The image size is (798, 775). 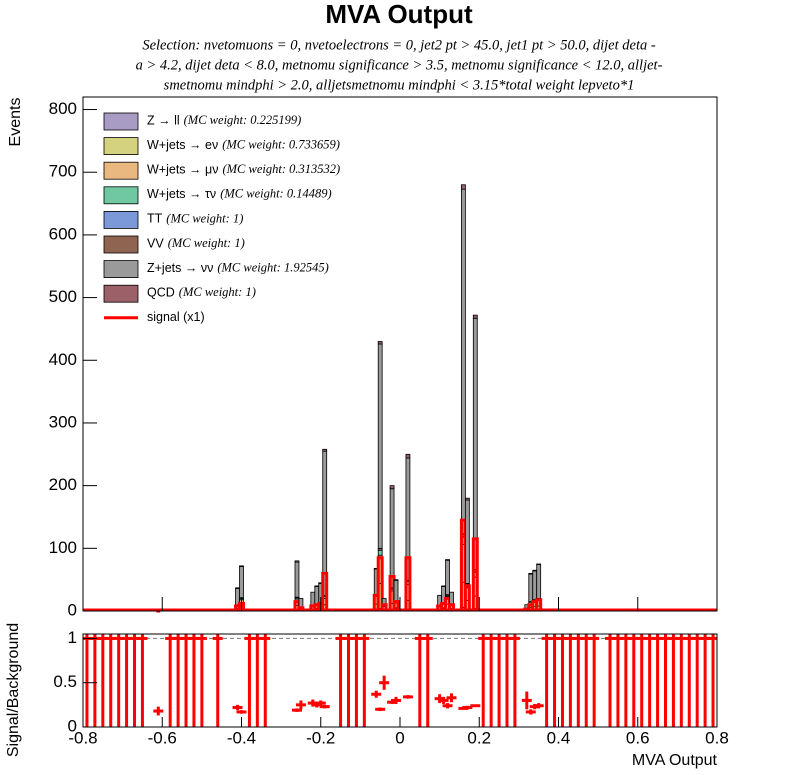 What do you see at coordinates (281, 169) in the screenshot?
I see `legend-note: (MC weight: 0.313532)` at bounding box center [281, 169].